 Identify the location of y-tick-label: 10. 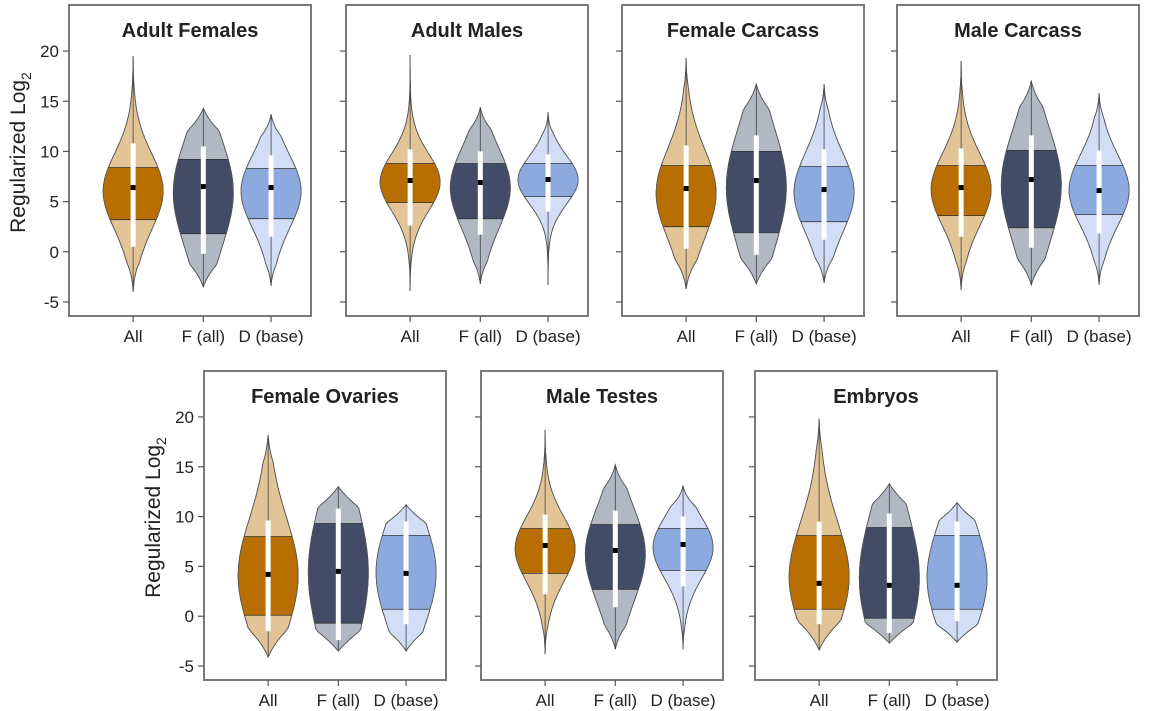
(49, 151).